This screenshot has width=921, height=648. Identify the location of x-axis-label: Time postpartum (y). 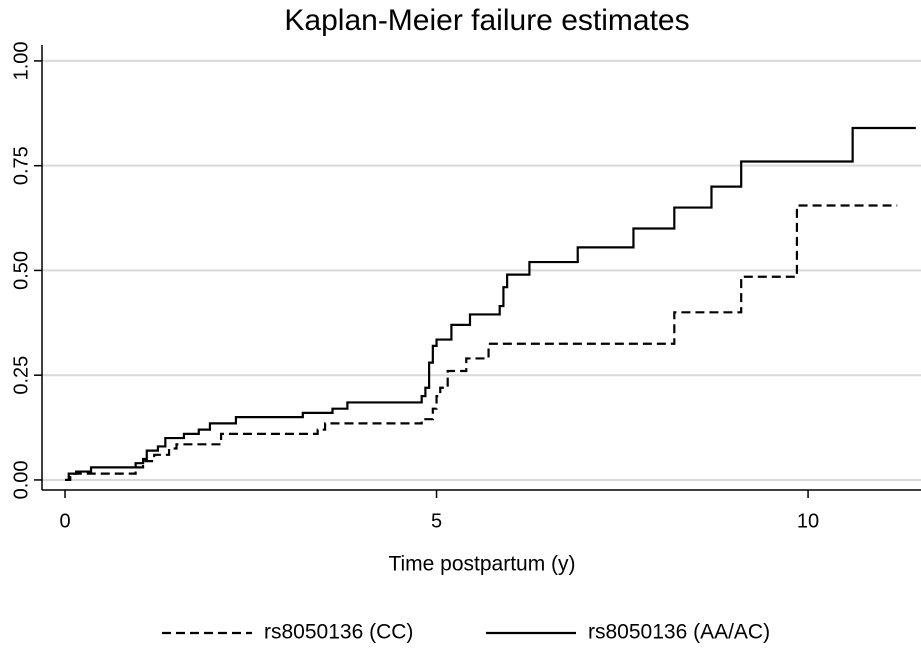
(481, 564).